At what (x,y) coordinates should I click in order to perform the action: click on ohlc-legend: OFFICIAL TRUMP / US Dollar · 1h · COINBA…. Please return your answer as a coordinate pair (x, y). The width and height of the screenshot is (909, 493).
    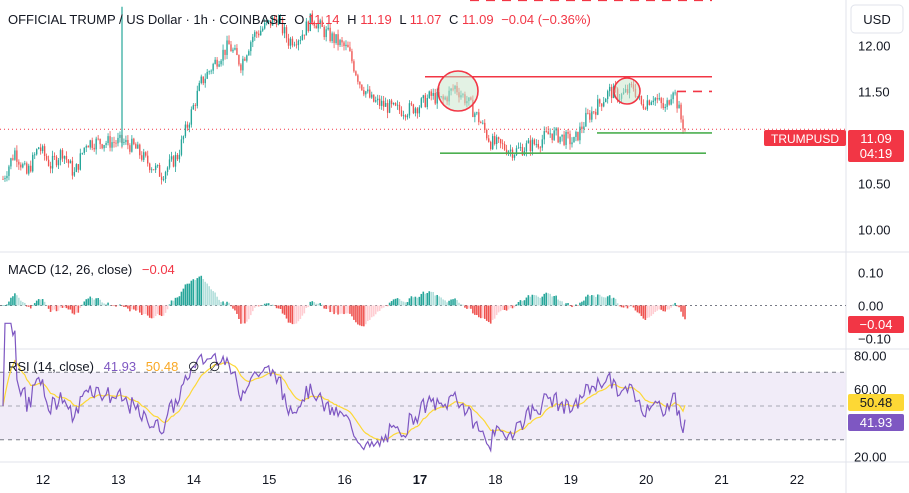
    Looking at the image, I should click on (299, 19).